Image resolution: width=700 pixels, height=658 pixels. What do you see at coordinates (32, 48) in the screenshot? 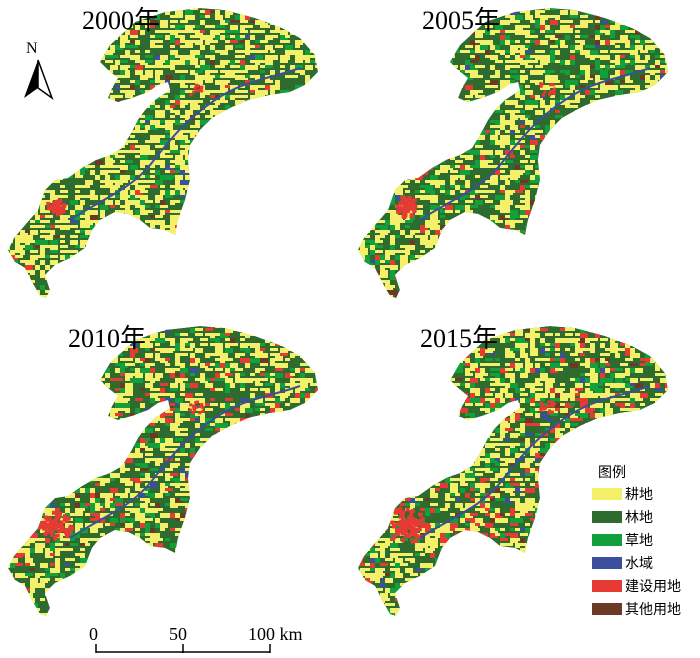
I see `north-label: N` at bounding box center [32, 48].